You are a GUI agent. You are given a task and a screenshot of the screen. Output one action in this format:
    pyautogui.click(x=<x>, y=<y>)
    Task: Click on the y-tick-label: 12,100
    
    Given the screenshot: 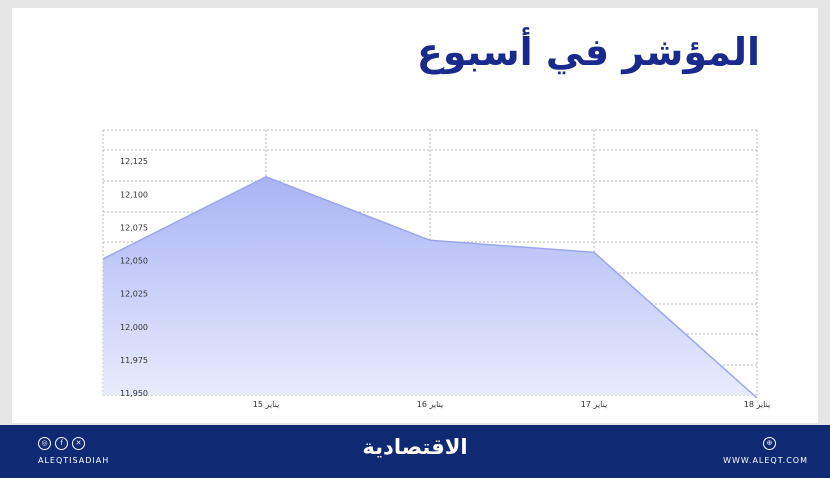 What is the action you would take?
    pyautogui.click(x=134, y=194)
    